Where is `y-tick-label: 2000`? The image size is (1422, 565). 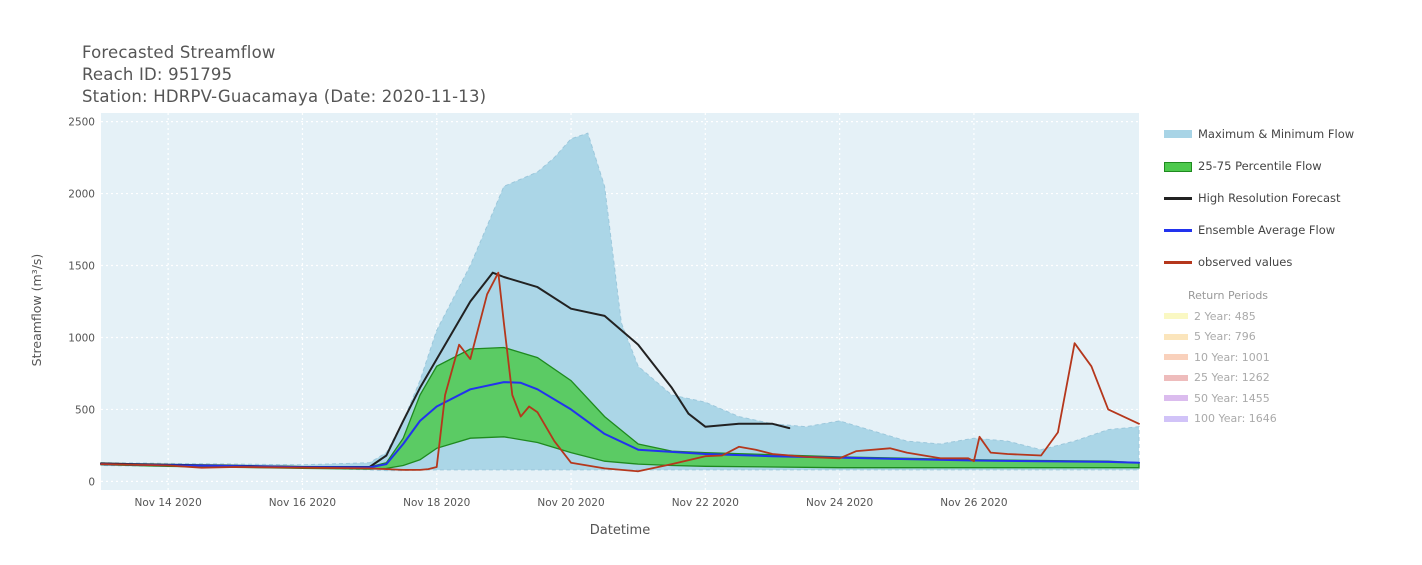 y-tick-label: 2000 is located at coordinates (81, 195).